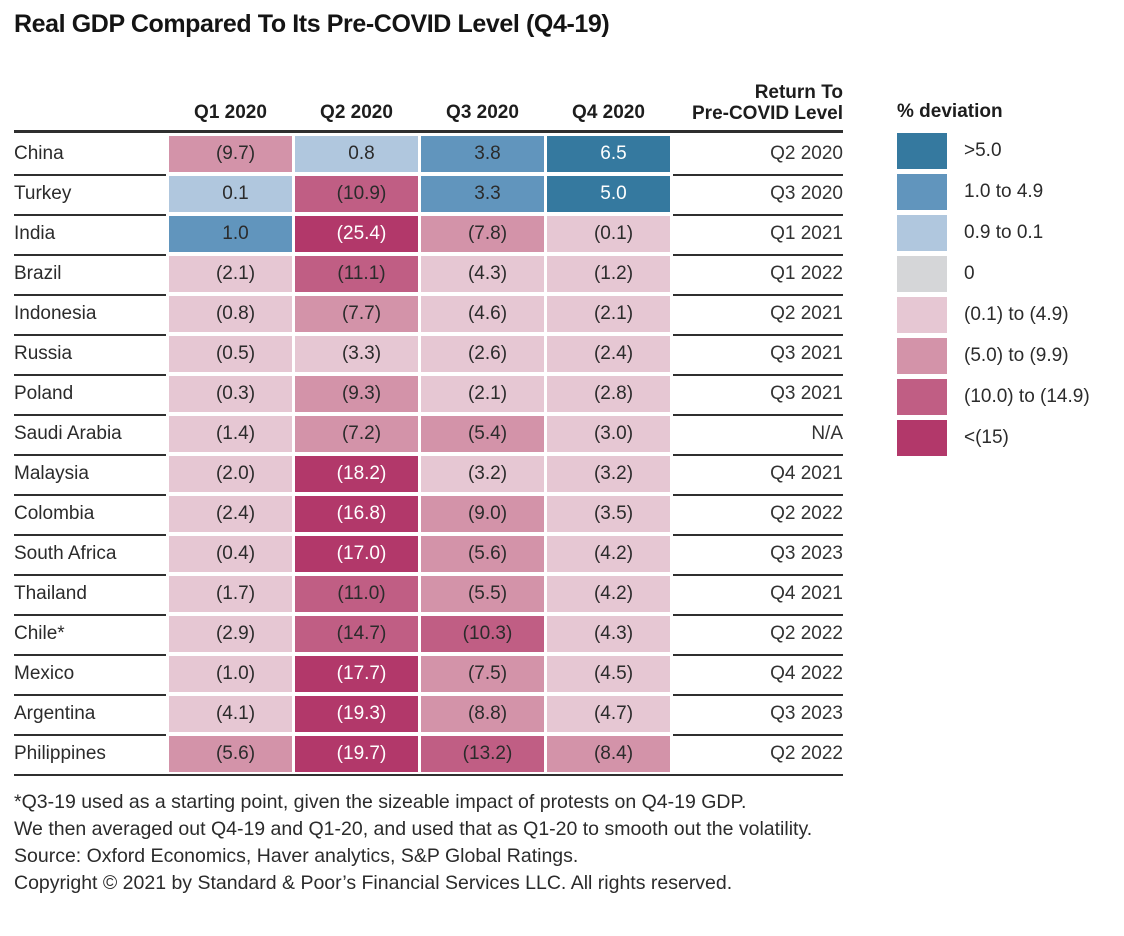  I want to click on table-row: Argentina (4.1) (19.3) (8.8) (4.7) Q3 2023, so click(428, 716).